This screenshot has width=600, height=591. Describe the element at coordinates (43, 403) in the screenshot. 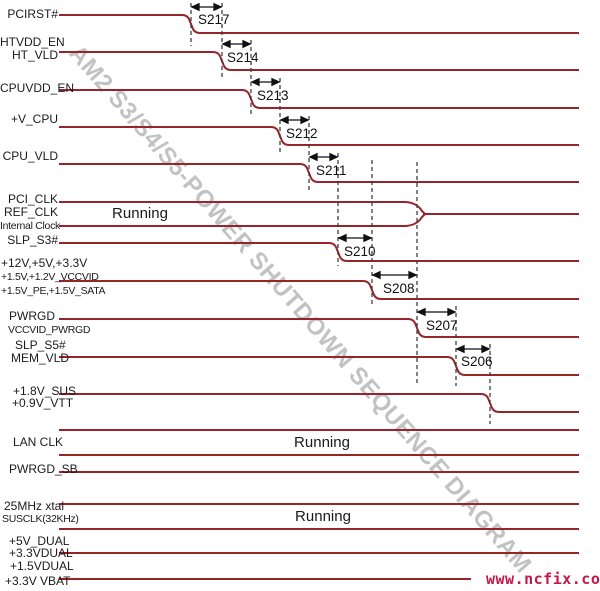

I see `signal-label-0v9-vtt: +0.9V_VTT` at that location.